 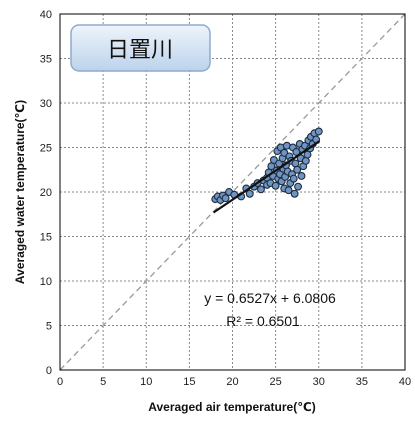 I want to click on x-tick-label: 5, so click(x=103, y=382).